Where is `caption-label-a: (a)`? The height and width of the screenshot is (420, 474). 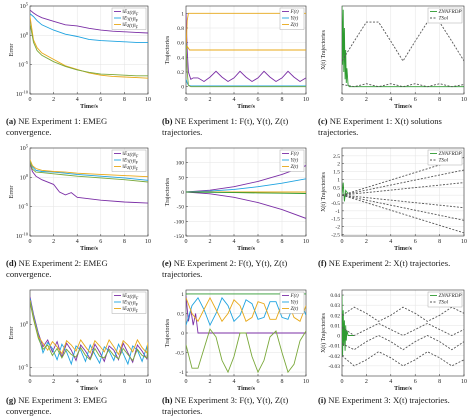 caption-label-a: (a) is located at coordinates (11, 121).